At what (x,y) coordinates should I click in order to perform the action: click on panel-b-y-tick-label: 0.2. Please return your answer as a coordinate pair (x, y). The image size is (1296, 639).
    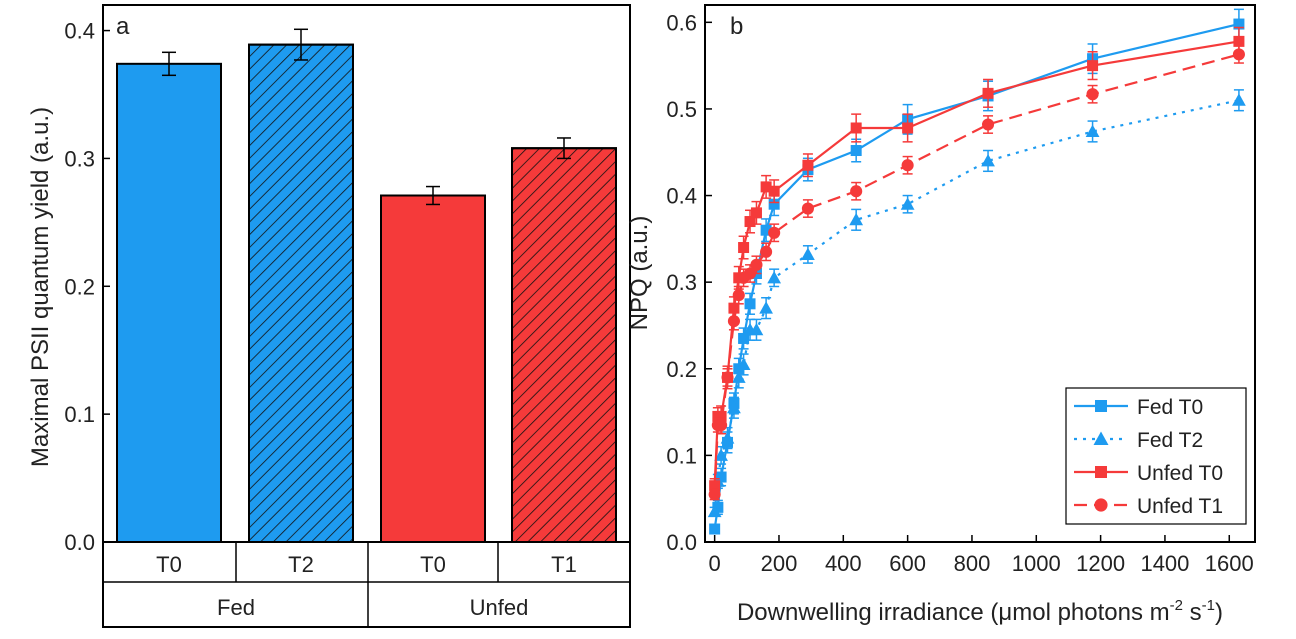
    Looking at the image, I should click on (681, 369).